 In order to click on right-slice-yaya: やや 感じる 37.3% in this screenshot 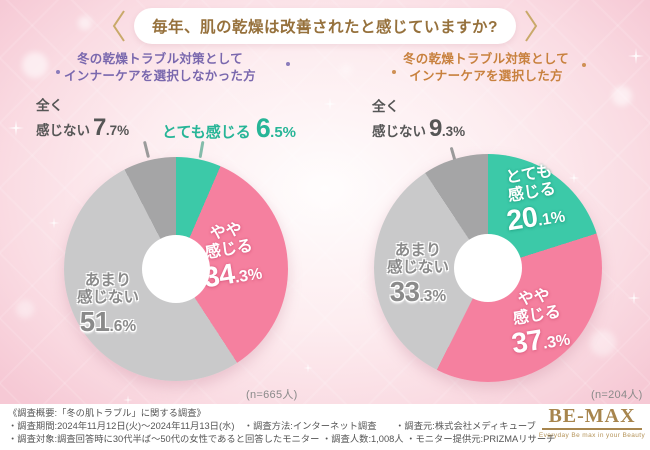, I will do `click(538, 323)`.